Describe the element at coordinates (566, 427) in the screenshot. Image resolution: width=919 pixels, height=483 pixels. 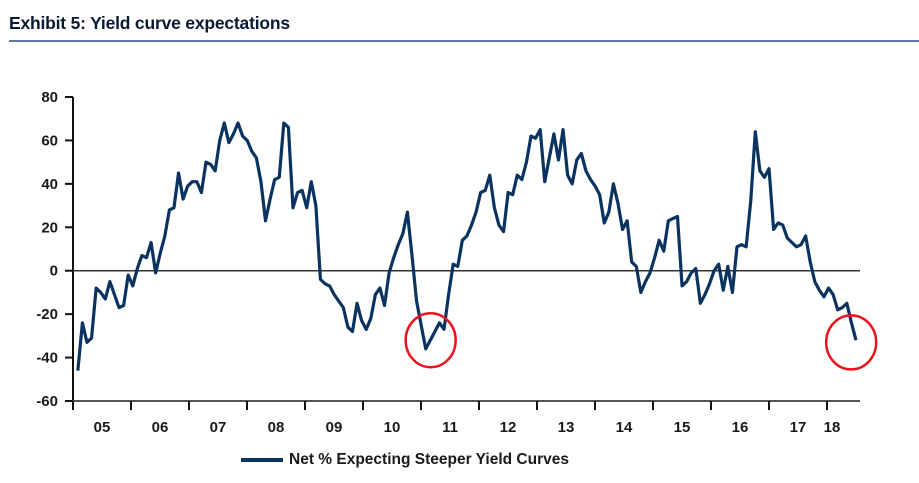
I see `x-tick-label: 13` at that location.